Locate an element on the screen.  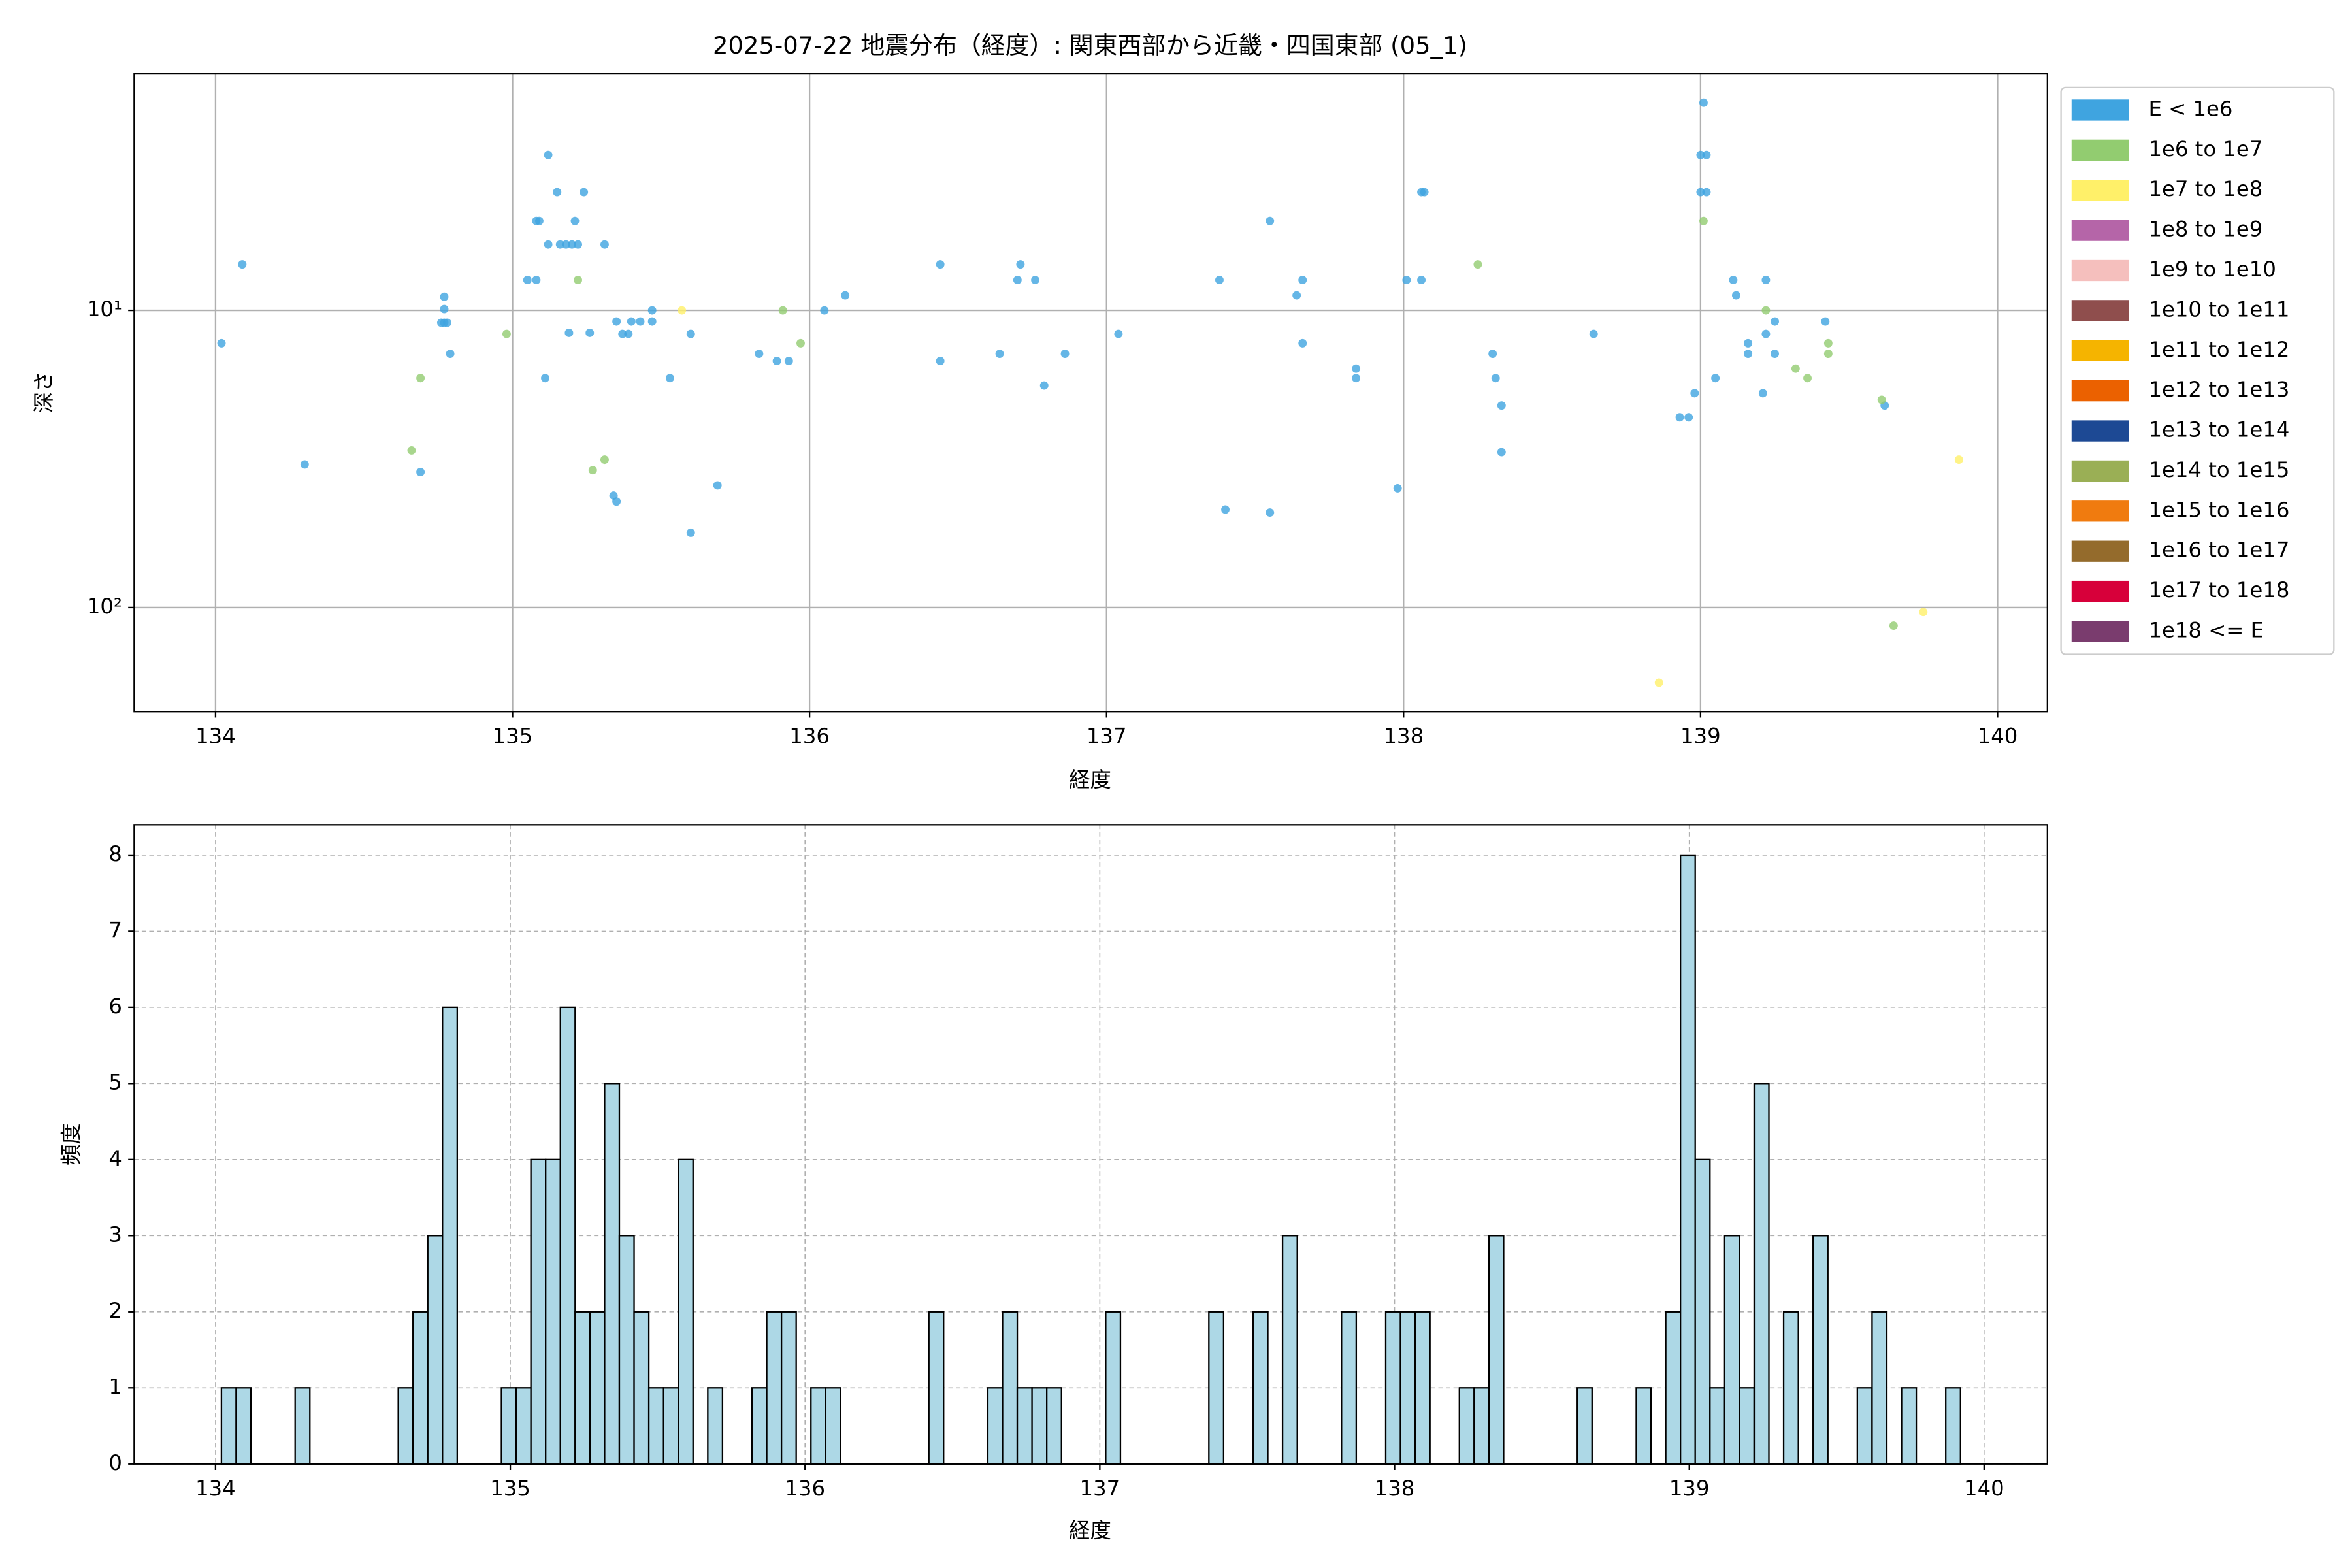
x-tick-label: 140 is located at coordinates (1998, 735).